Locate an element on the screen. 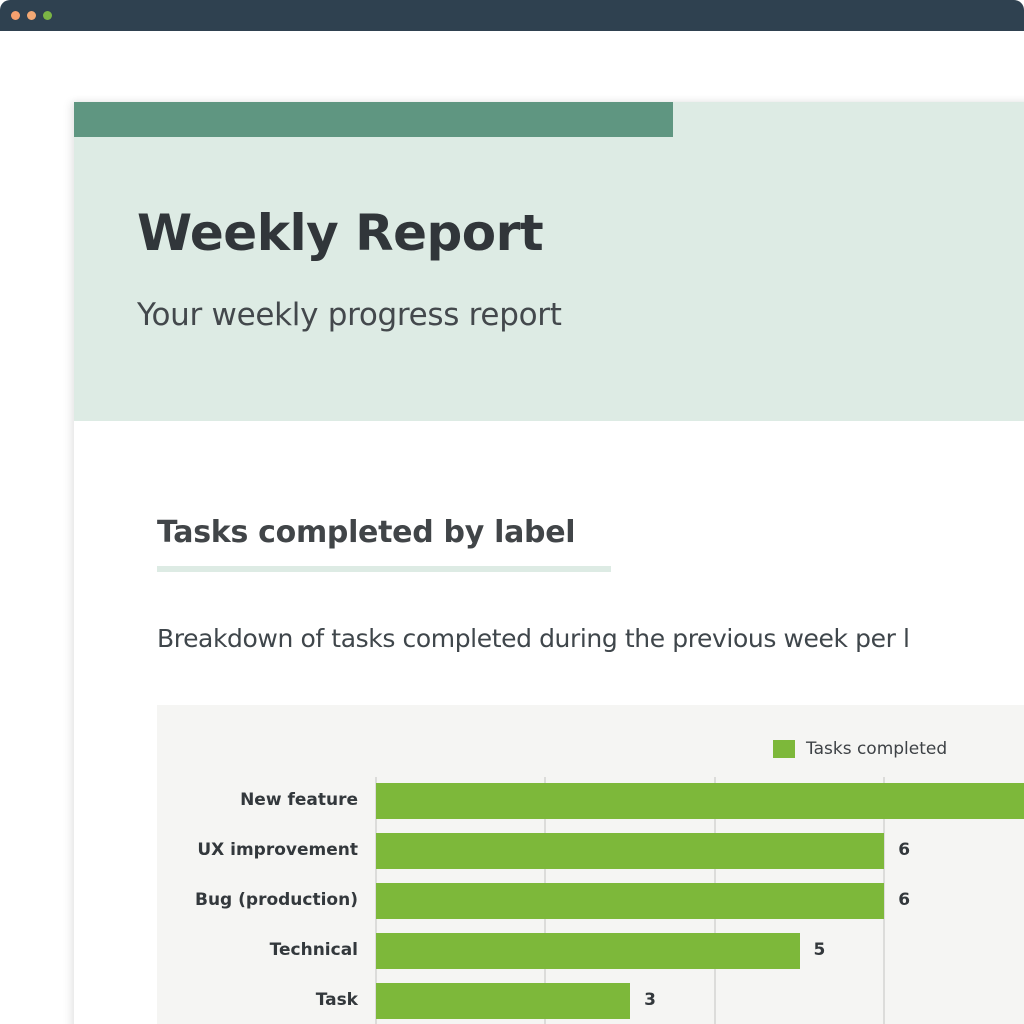 The height and width of the screenshot is (1024, 1024). section-title: Tasks completed by label is located at coordinates (366, 532).